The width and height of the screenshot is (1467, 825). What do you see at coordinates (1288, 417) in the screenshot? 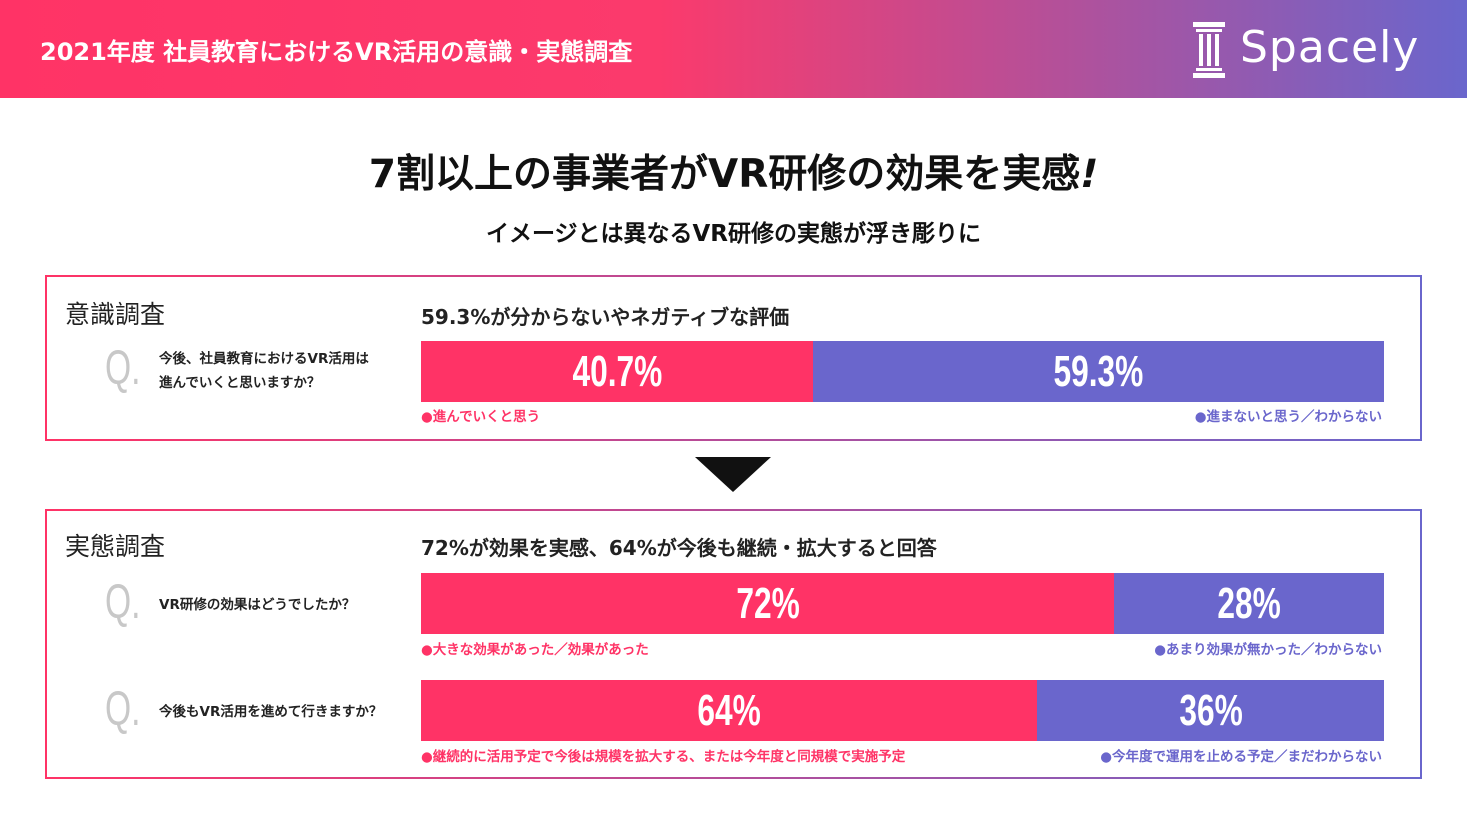
I see `legend-negative: ●進まないと思う／わからない` at bounding box center [1288, 417].